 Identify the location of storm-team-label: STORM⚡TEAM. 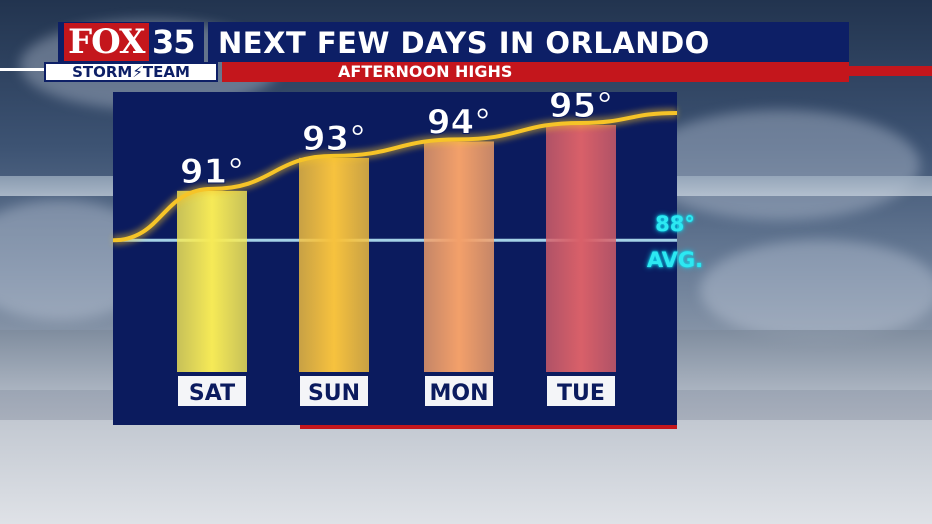
(131, 72).